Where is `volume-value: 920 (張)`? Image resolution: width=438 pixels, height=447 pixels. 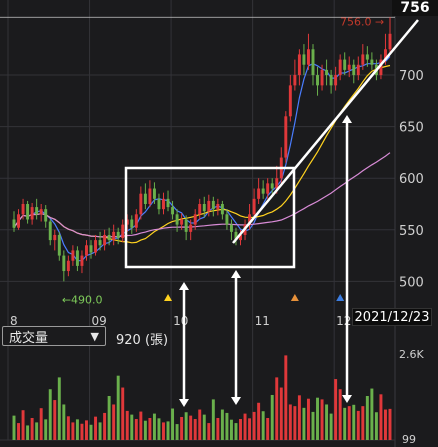 volume-value: 920 (張) is located at coordinates (142, 340).